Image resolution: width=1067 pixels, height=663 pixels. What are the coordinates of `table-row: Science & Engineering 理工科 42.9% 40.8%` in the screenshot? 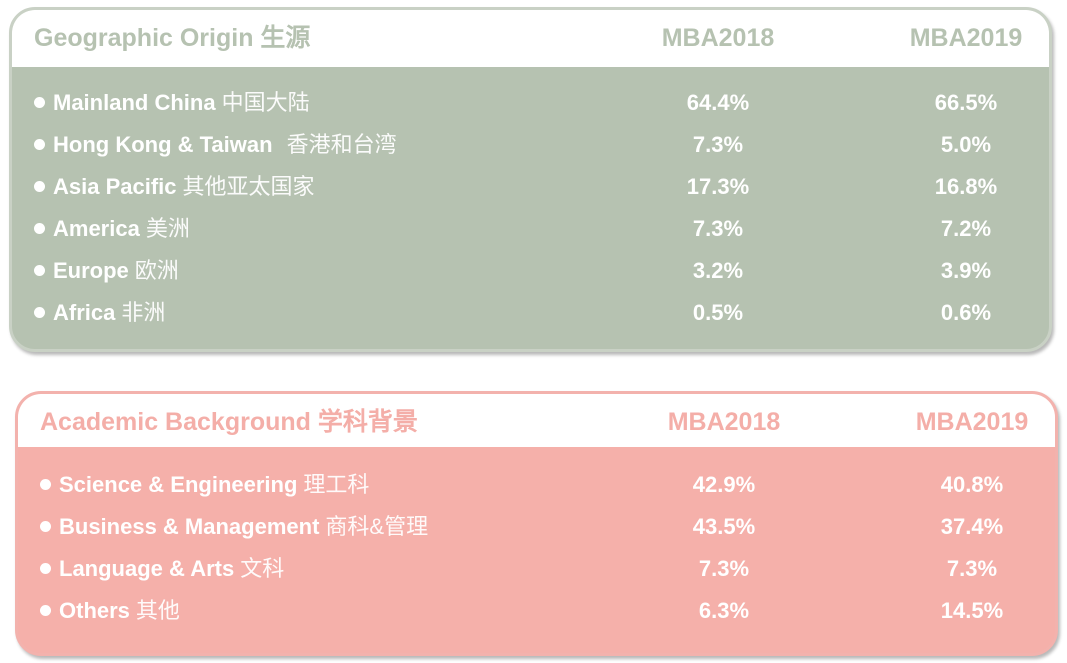 It's located at (536, 485).